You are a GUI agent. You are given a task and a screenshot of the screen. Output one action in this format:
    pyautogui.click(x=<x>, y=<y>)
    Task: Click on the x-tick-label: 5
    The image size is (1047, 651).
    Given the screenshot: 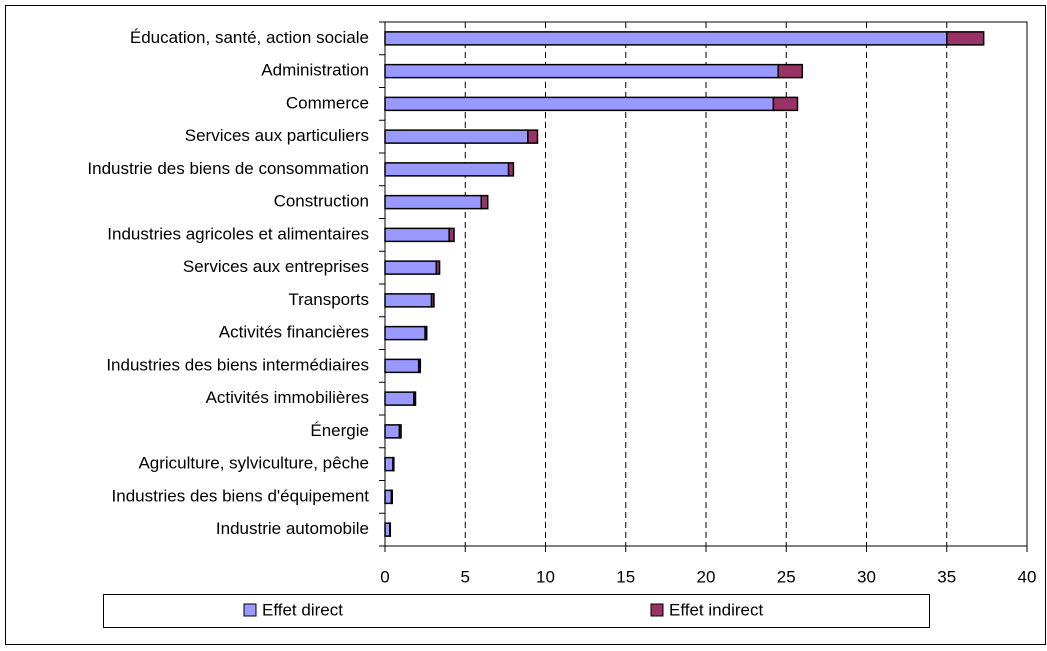 What is the action you would take?
    pyautogui.click(x=465, y=576)
    